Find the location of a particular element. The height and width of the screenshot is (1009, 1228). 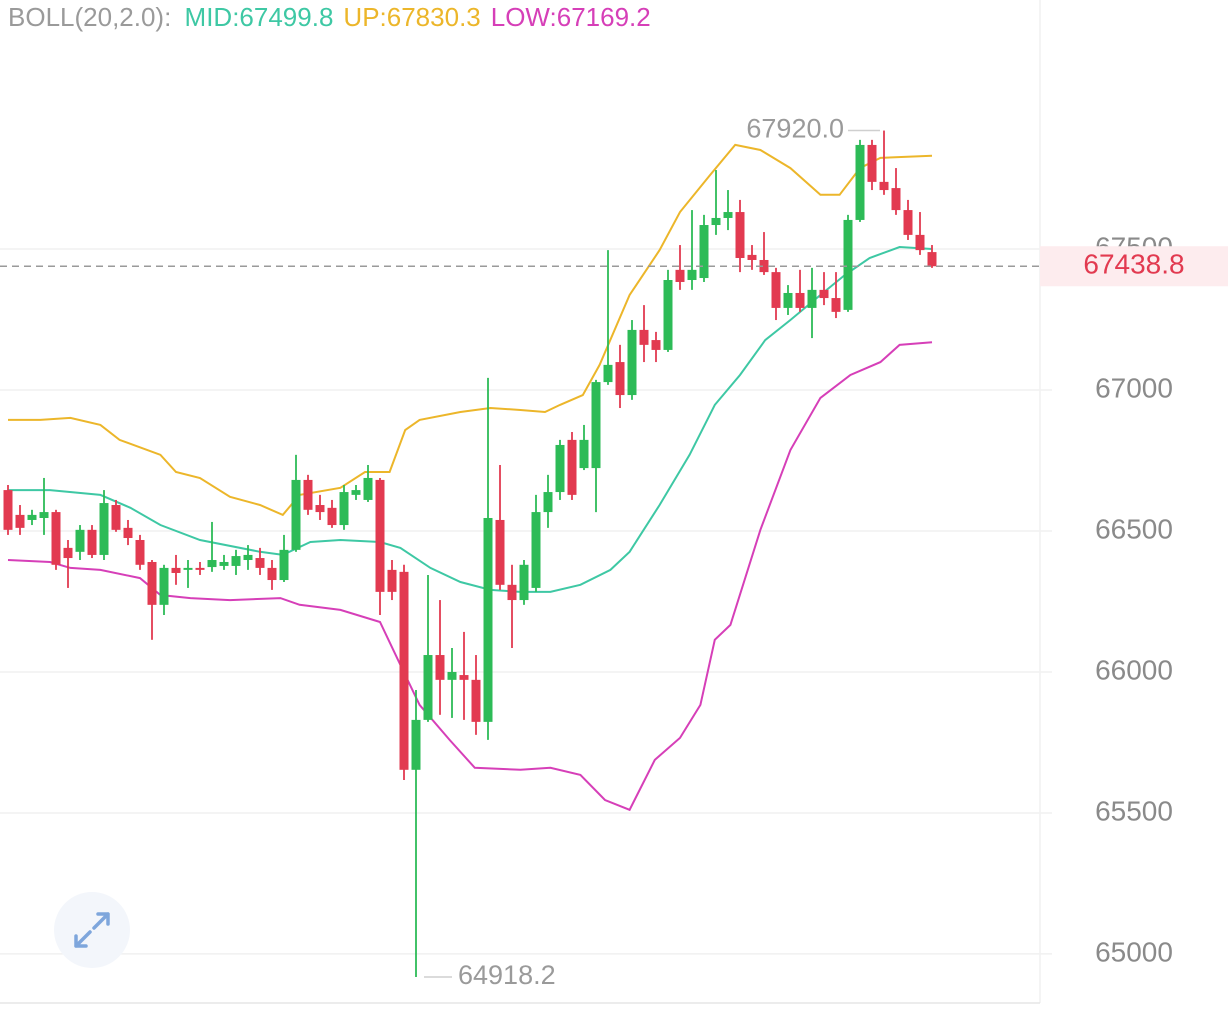

y-tick-label: 66000 is located at coordinates (1134, 669).